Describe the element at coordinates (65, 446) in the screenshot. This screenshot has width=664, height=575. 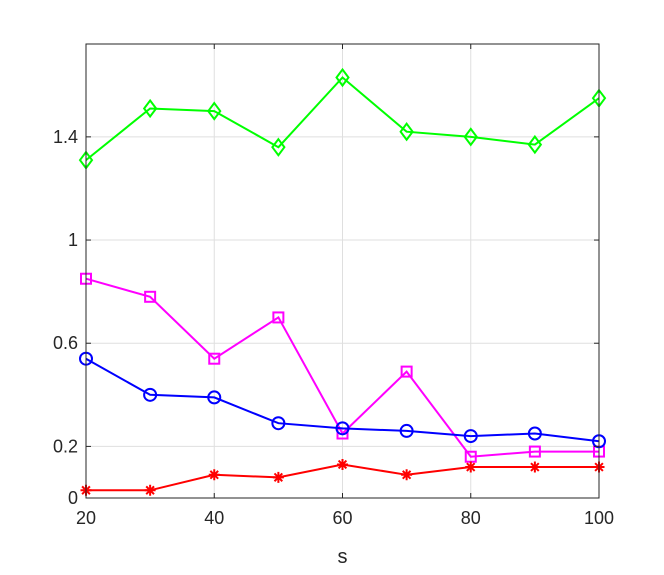
I see `y-tick-label: 0.2` at that location.